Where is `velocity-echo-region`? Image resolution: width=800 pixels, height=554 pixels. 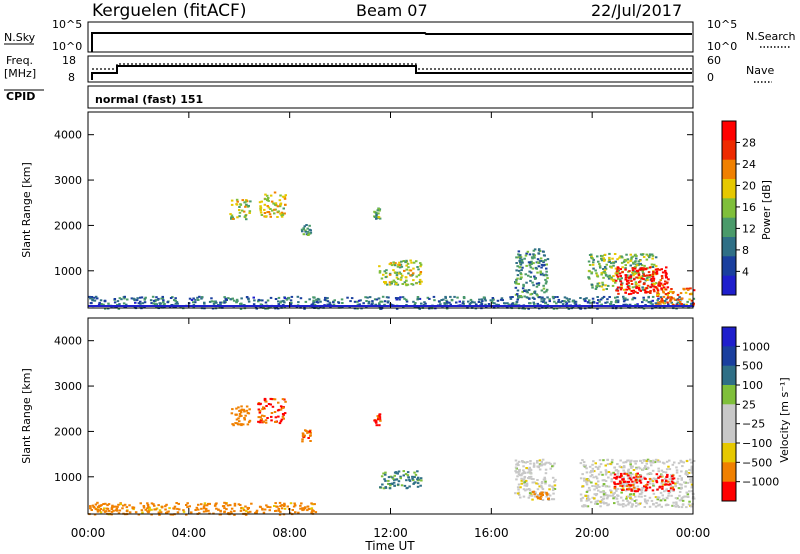 velocity-echo-region is located at coordinates (241, 416).